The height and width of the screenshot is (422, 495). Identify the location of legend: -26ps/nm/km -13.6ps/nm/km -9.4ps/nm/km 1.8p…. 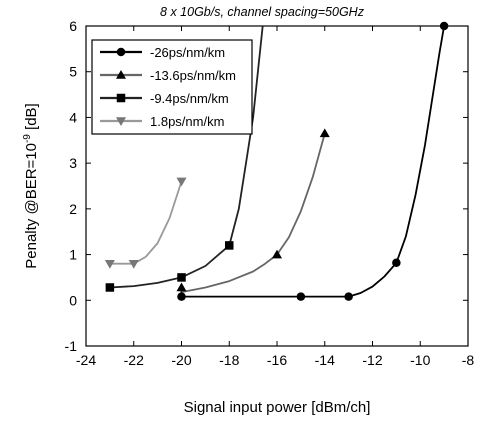
(172, 87).